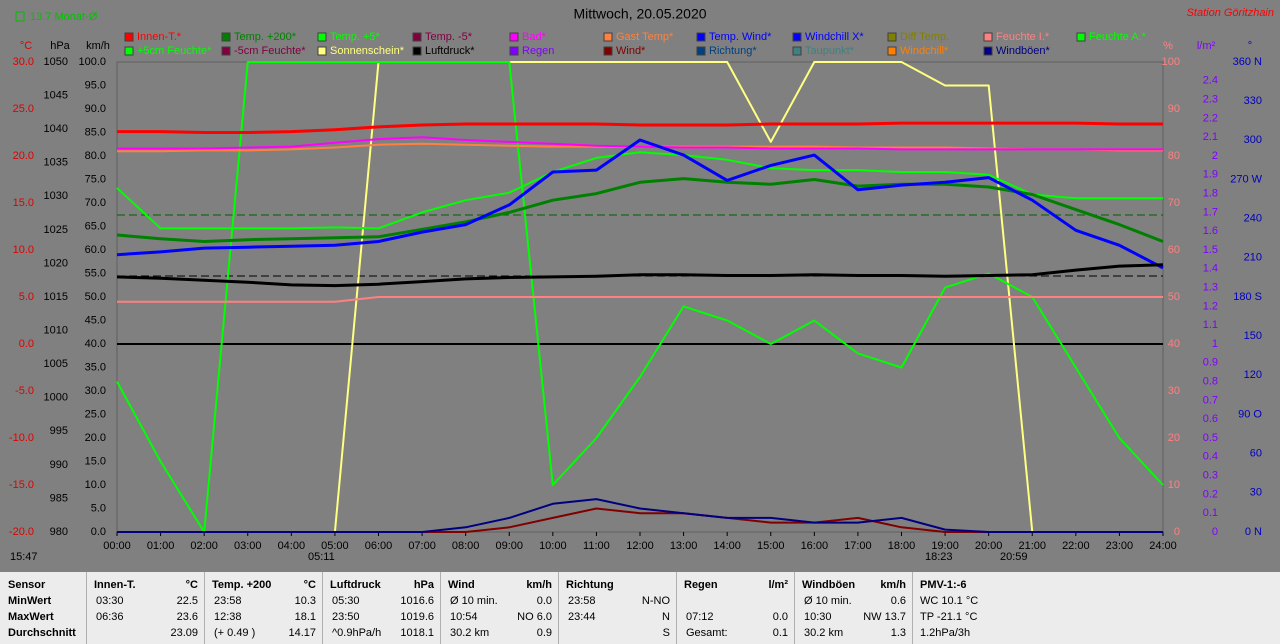 This screenshot has width=1280, height=644. What do you see at coordinates (187, 601) in the screenshot?
I see `cell: 22.5` at bounding box center [187, 601].